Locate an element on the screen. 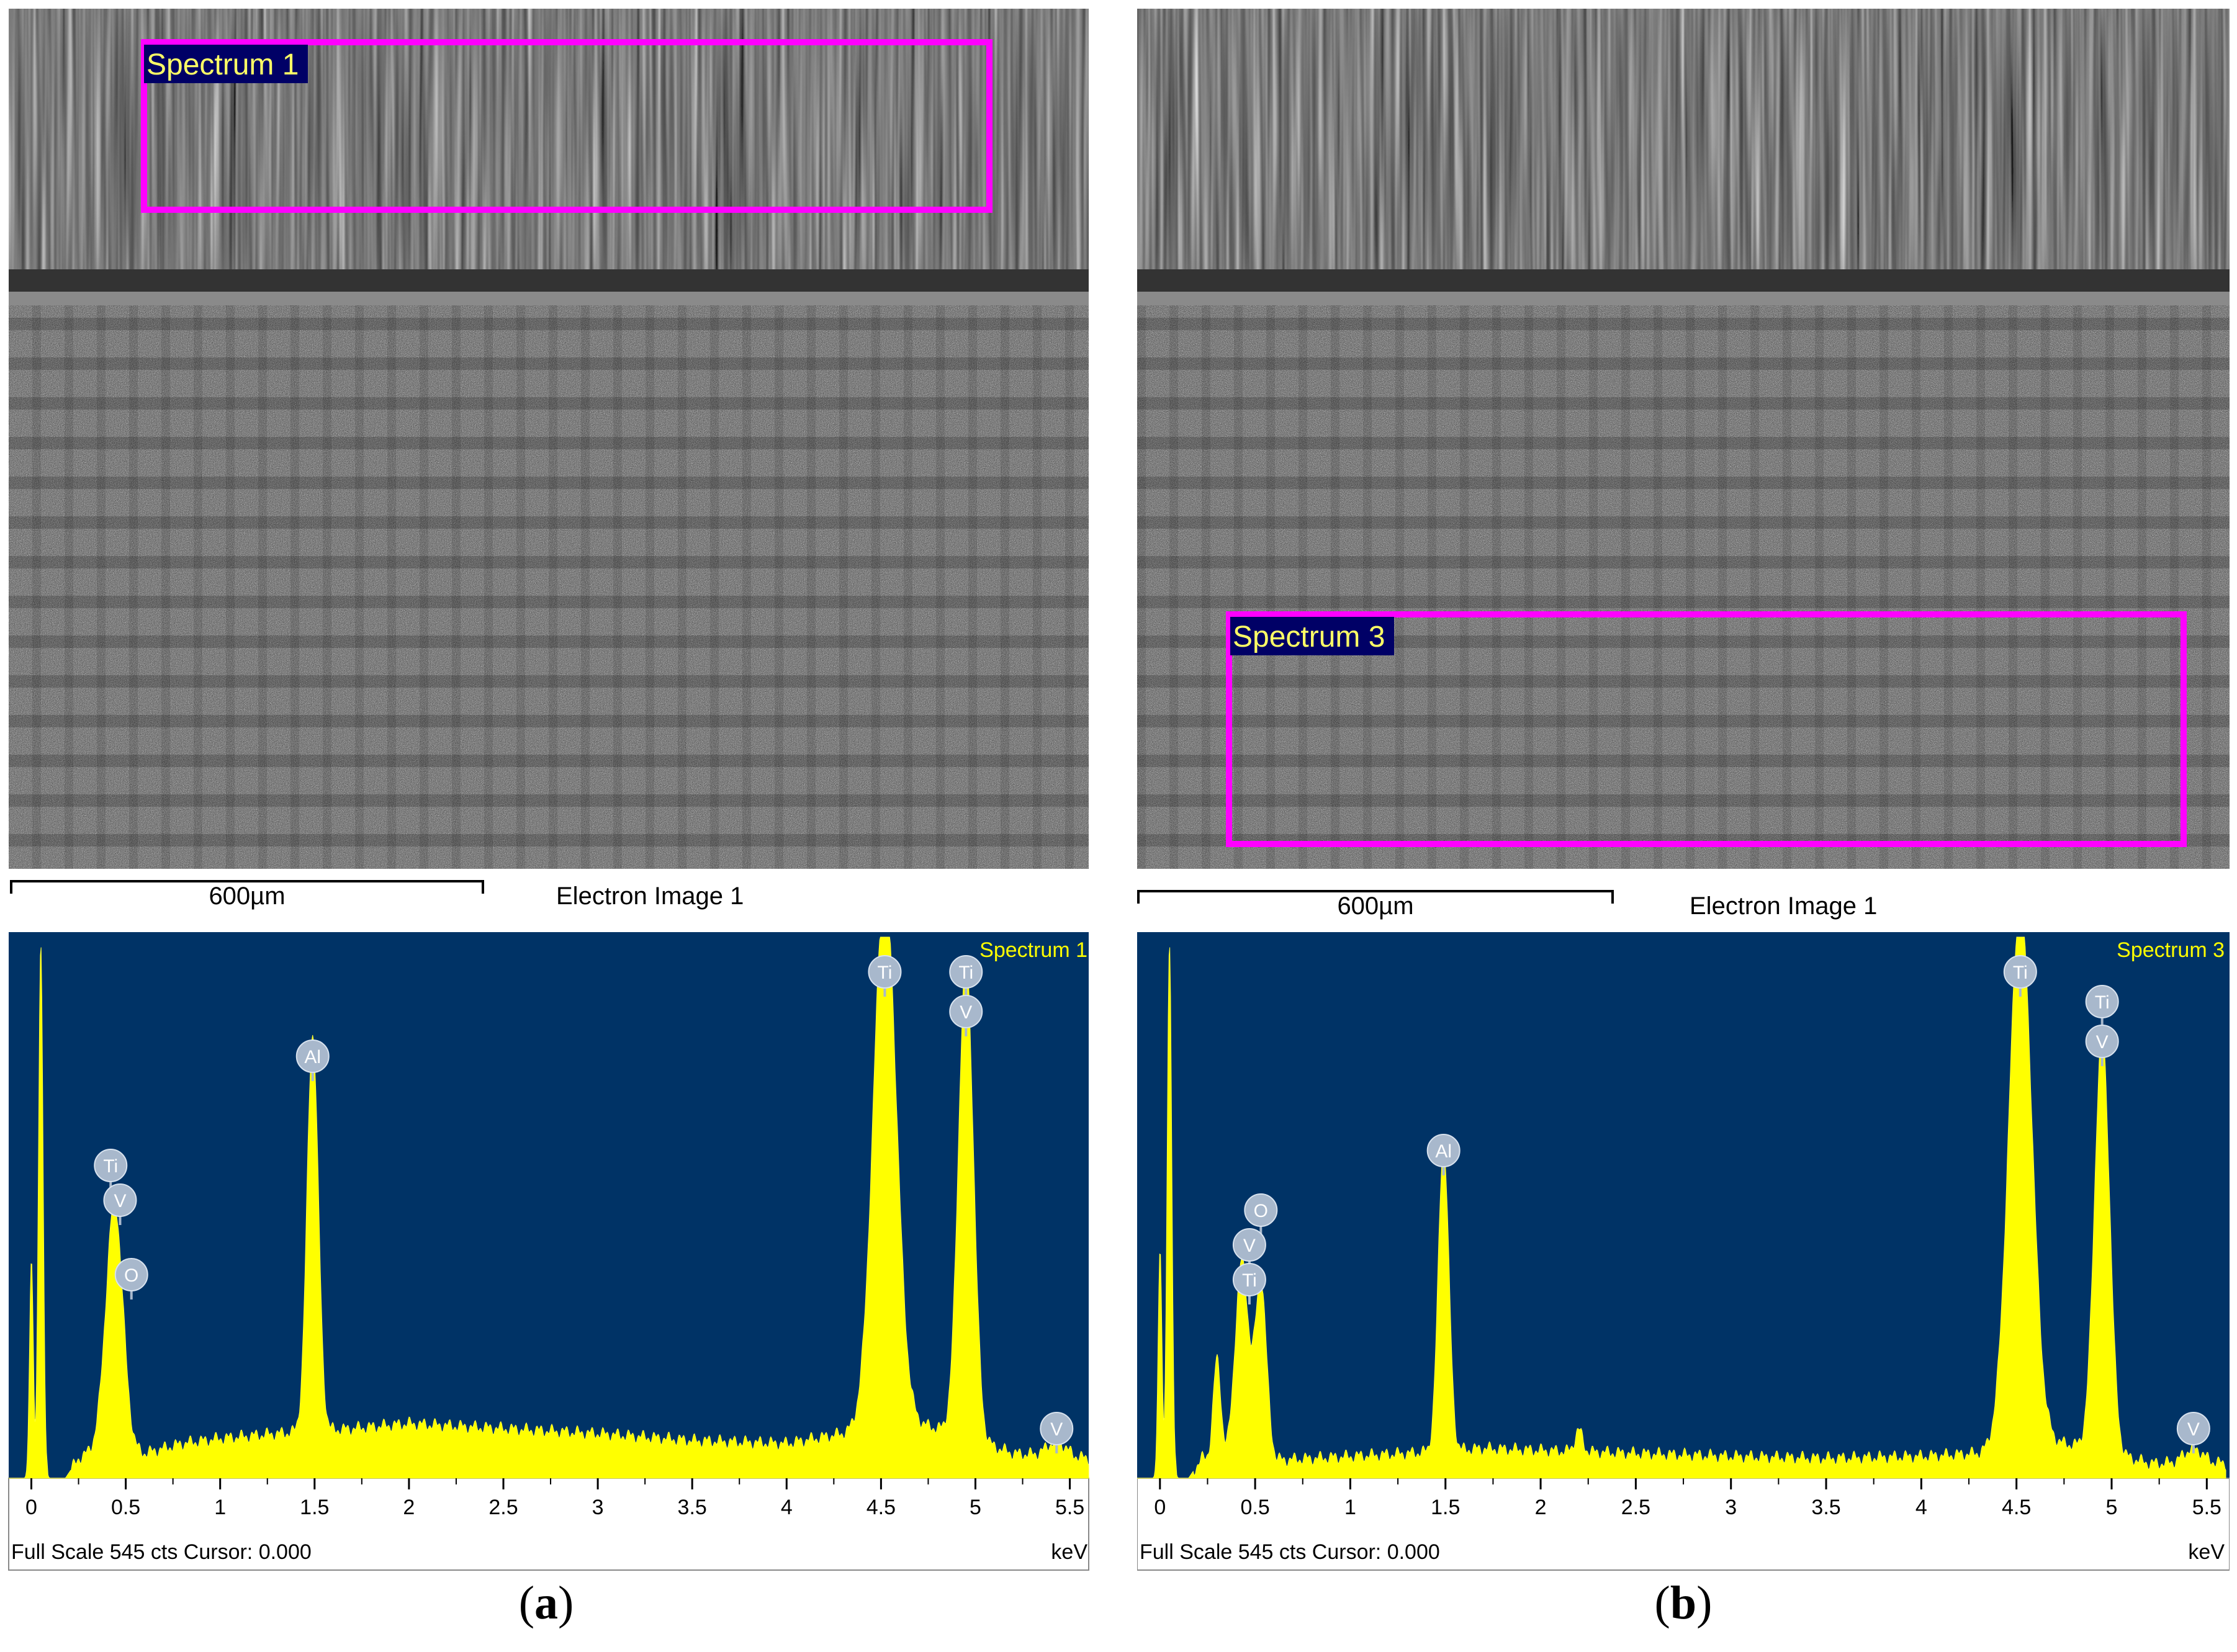 The image size is (2237, 1652). caption-b: (b) is located at coordinates (1683, 1603).